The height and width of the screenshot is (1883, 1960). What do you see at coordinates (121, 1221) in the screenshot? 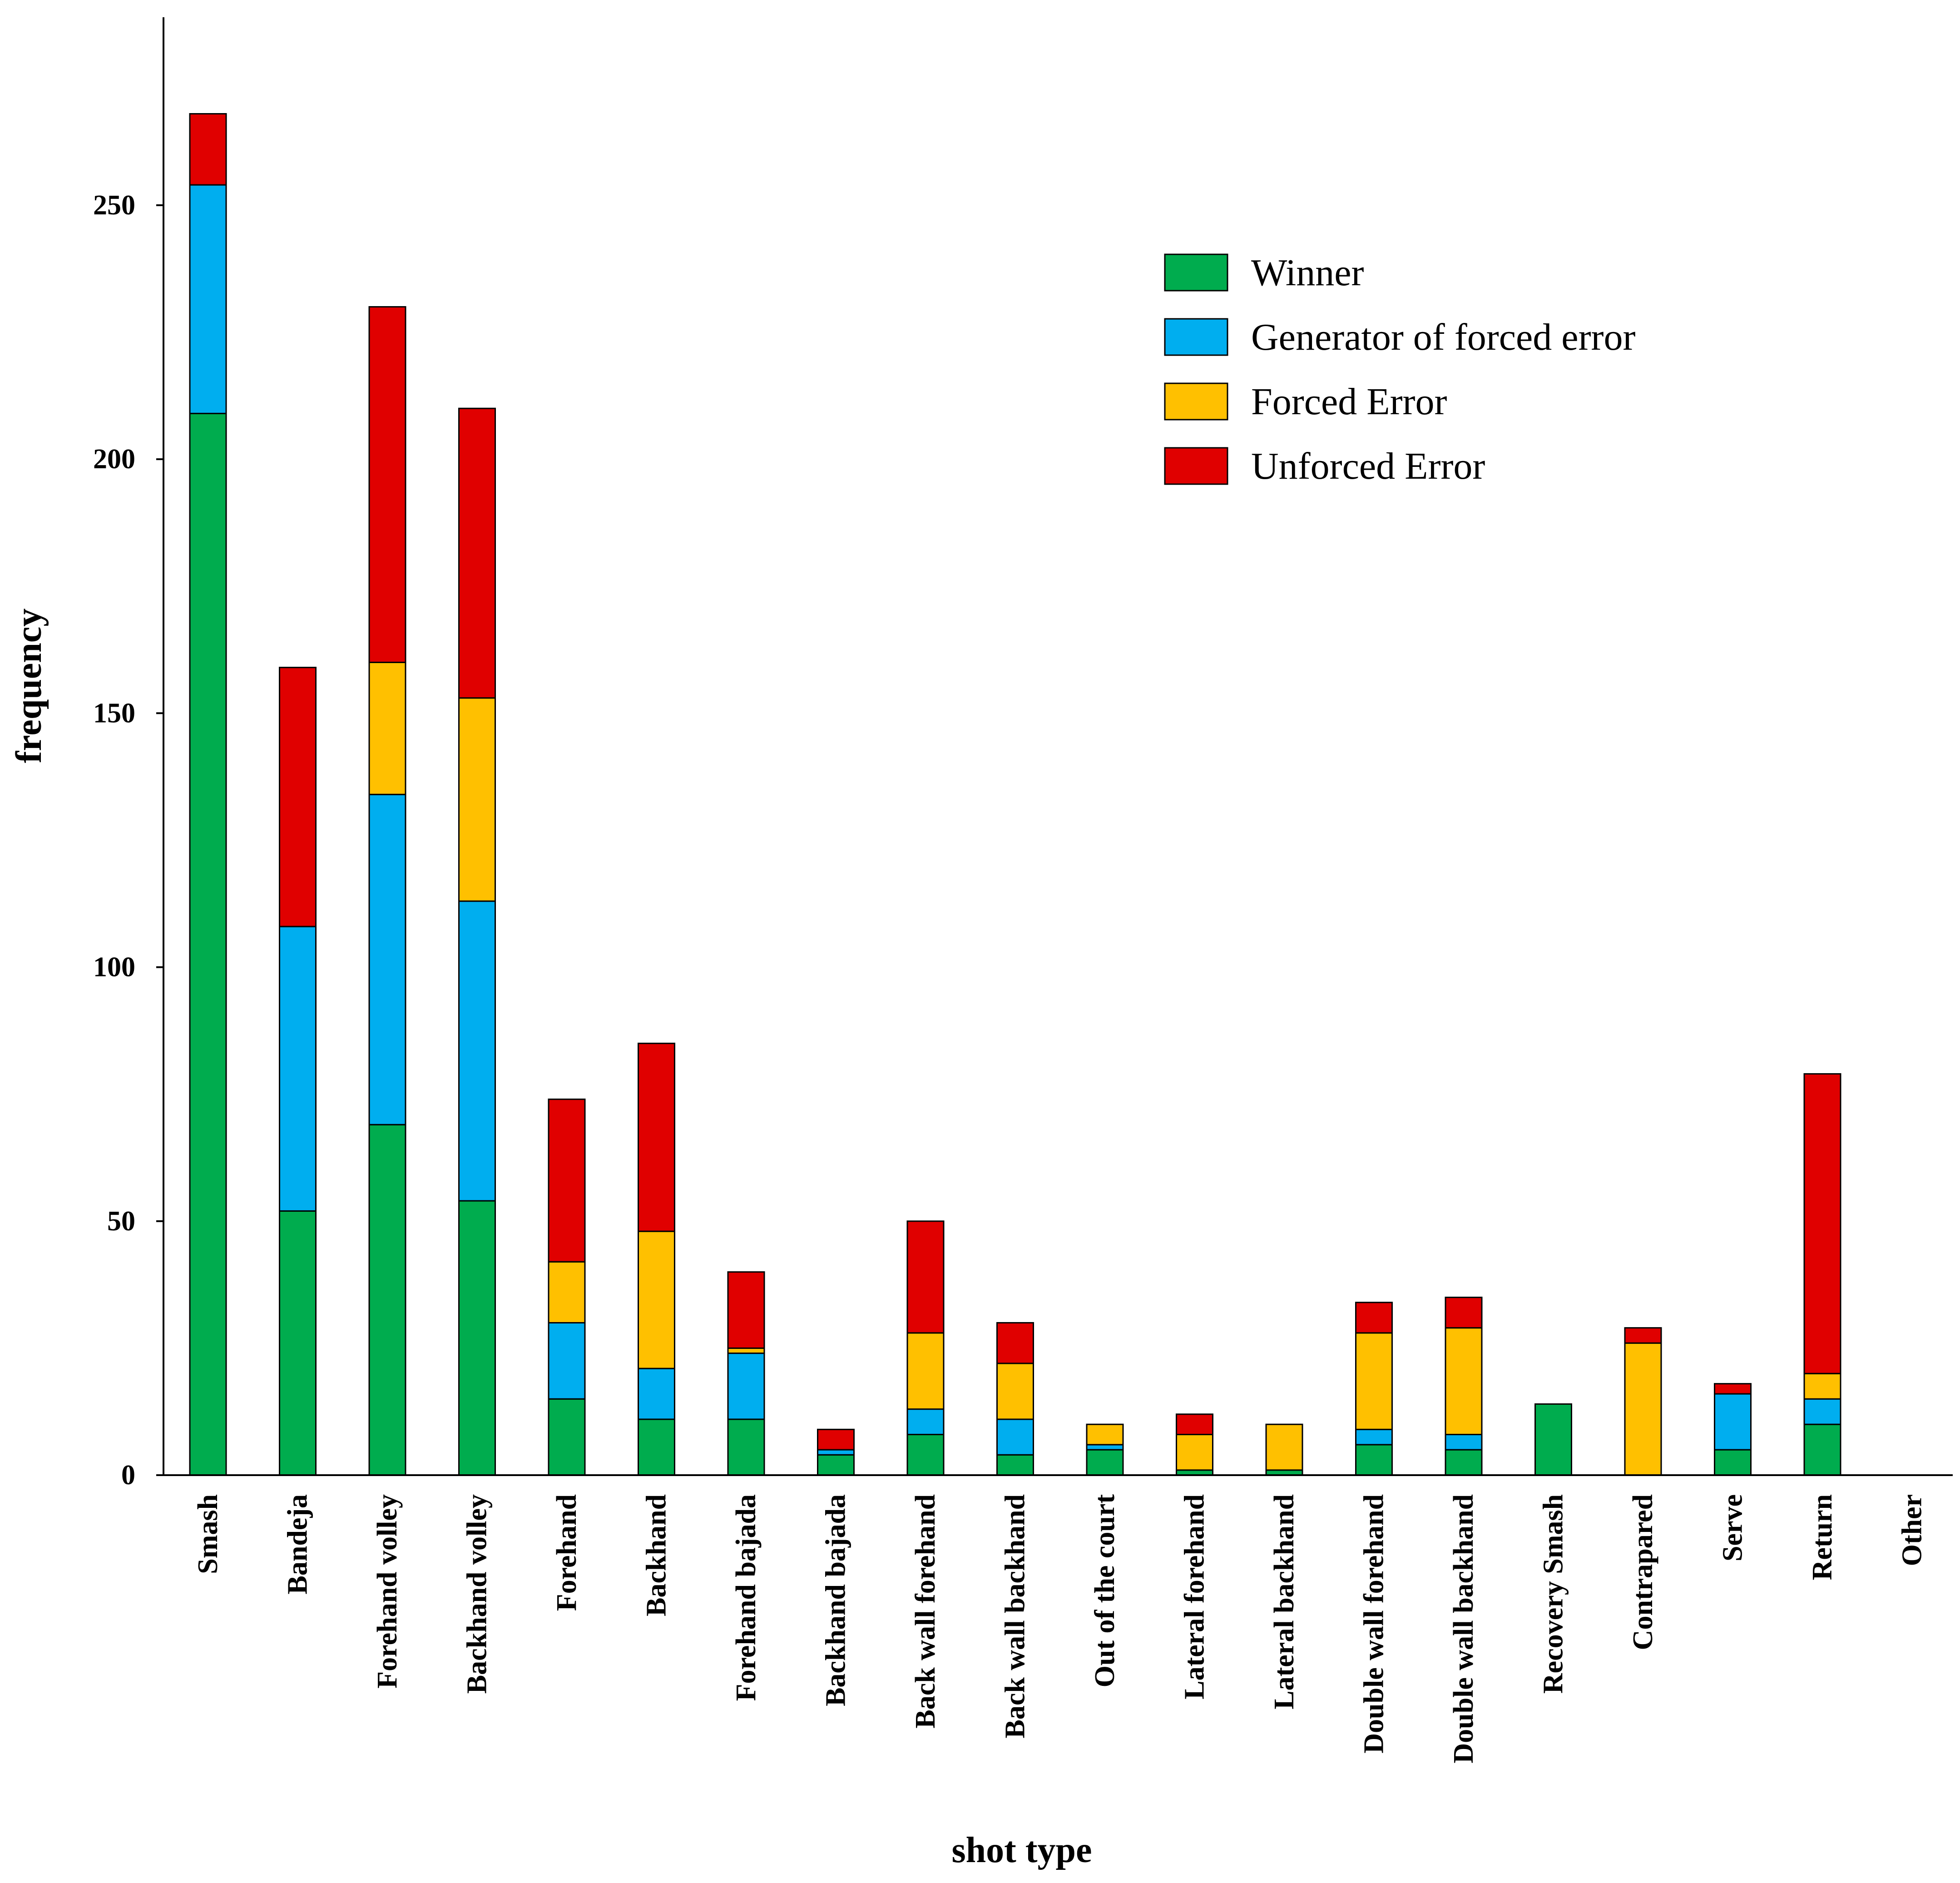
I see `y-tick-label: 50` at bounding box center [121, 1221].